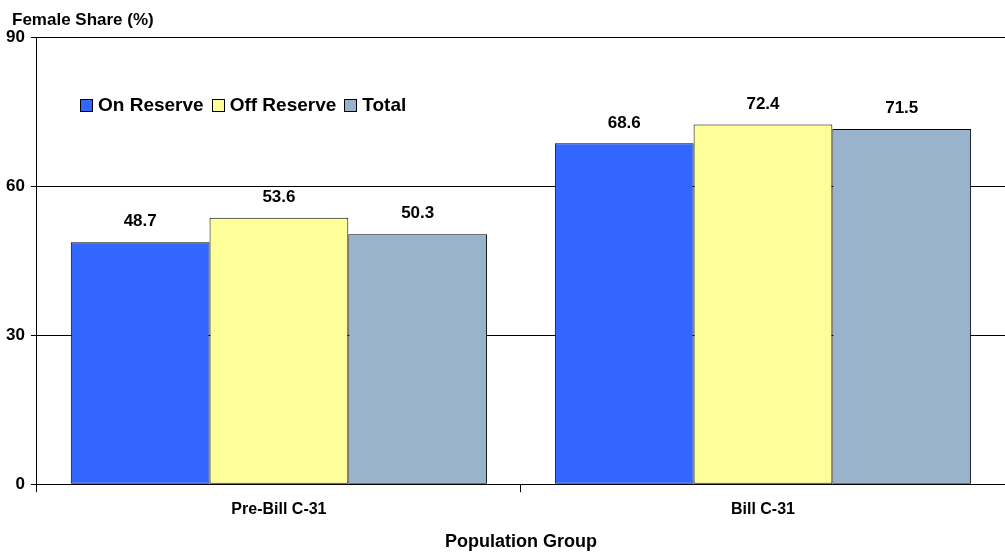 This screenshot has height=557, width=1005. What do you see at coordinates (418, 213) in the screenshot?
I see `data-label: 50.3` at bounding box center [418, 213].